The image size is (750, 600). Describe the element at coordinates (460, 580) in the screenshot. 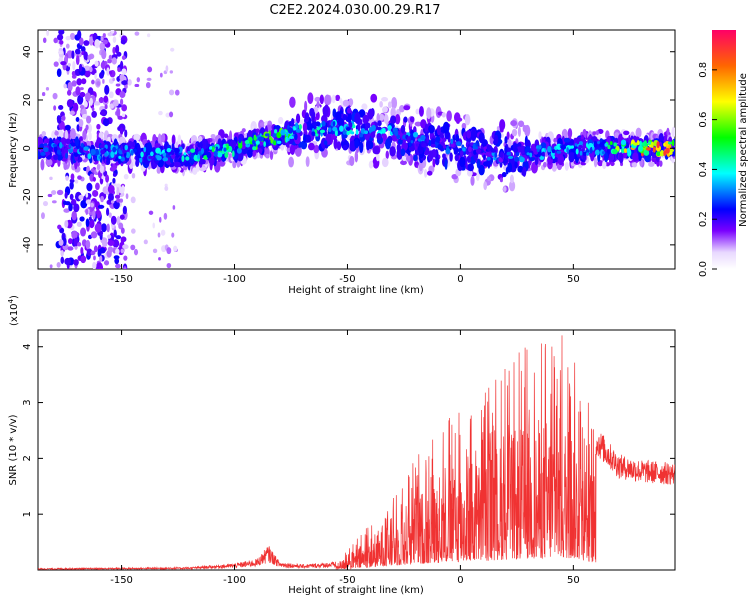

I see `x-tick-label: 0` at that location.